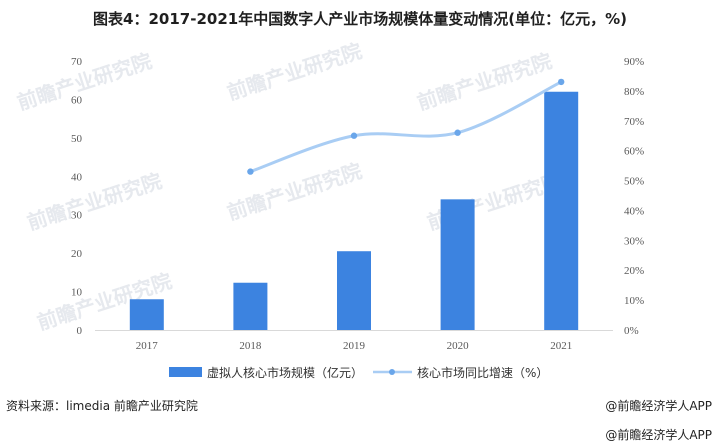 Image resolution: width=720 pixels, height=446 pixels. What do you see at coordinates (77, 254) in the screenshot?
I see `left-tick-label: 20` at bounding box center [77, 254].